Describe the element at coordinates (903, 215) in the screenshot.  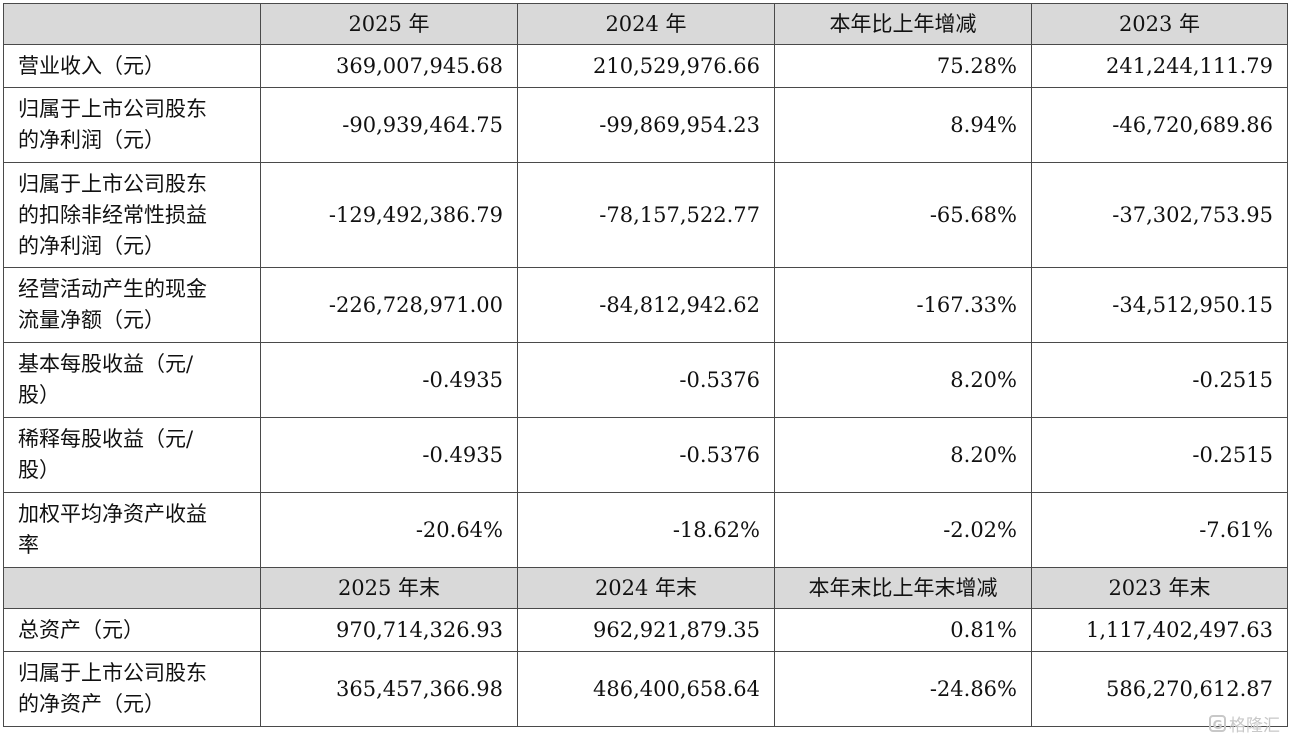
I see `value-change: -65.68%` at that location.